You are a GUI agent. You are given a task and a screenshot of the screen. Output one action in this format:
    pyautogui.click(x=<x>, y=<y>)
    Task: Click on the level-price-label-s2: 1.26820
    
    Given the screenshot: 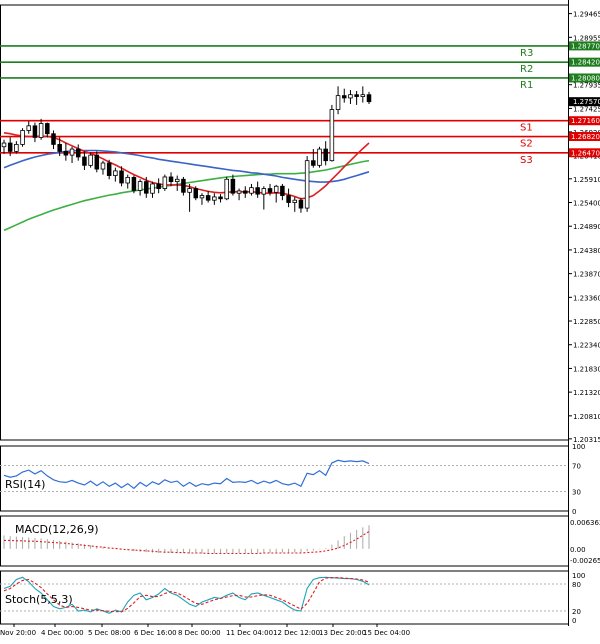 What is the action you would take?
    pyautogui.click(x=585, y=137)
    